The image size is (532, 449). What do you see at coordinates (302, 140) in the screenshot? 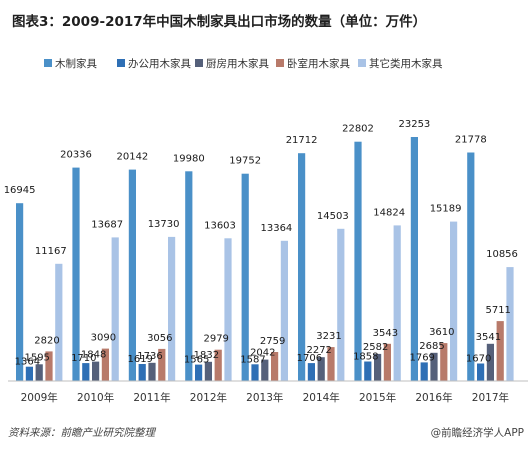
I see `data-label: 21712` at bounding box center [302, 140].